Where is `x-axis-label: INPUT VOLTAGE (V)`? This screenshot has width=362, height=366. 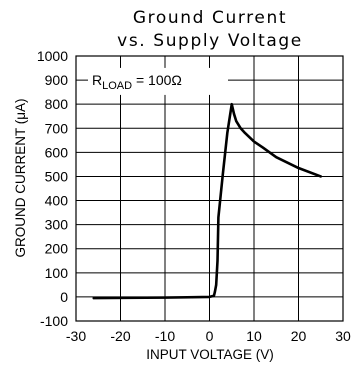 x-axis-label: INPUT VOLTAGE (V) is located at coordinates (210, 354).